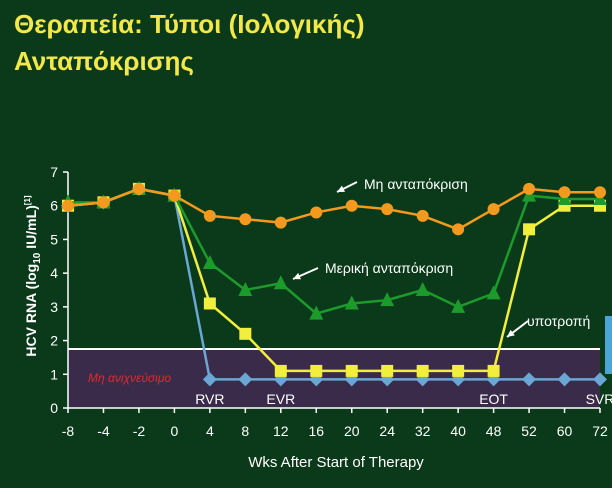 The height and width of the screenshot is (488, 612). What do you see at coordinates (54, 408) in the screenshot?
I see `y-tick-label: 0` at bounding box center [54, 408].